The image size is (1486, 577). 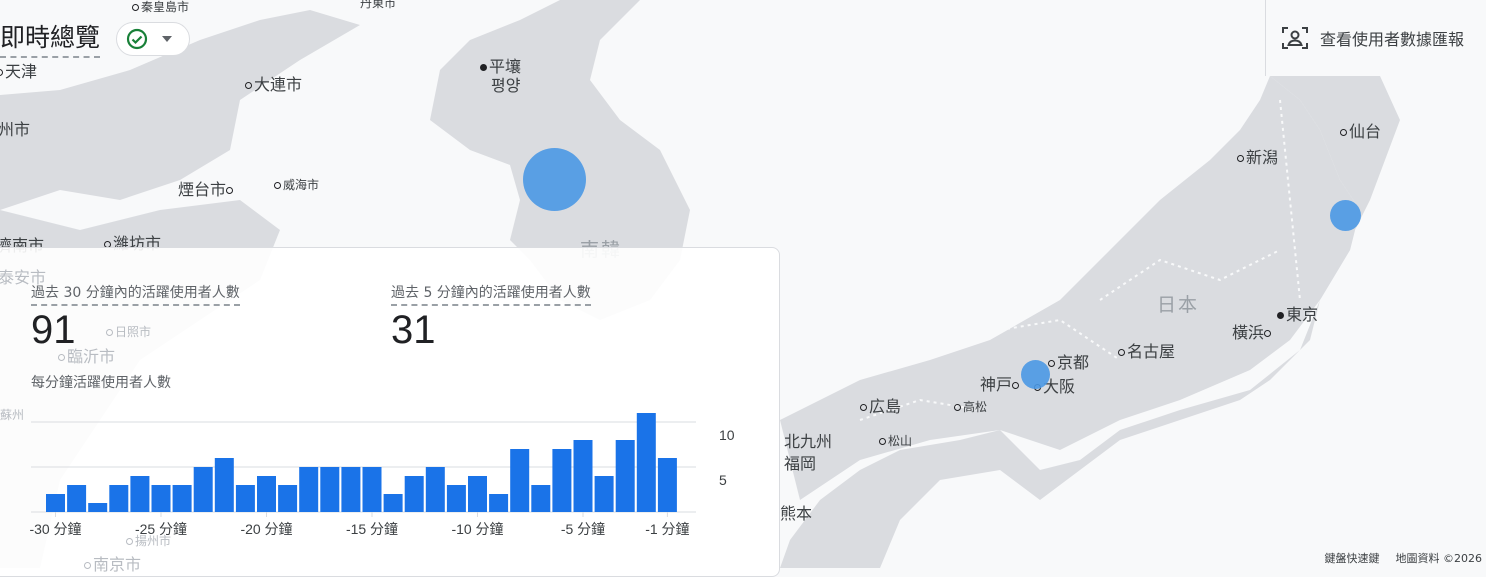 What do you see at coordinates (1178, 303) in the screenshot?
I see `map-country-label: 日本` at bounding box center [1178, 303].